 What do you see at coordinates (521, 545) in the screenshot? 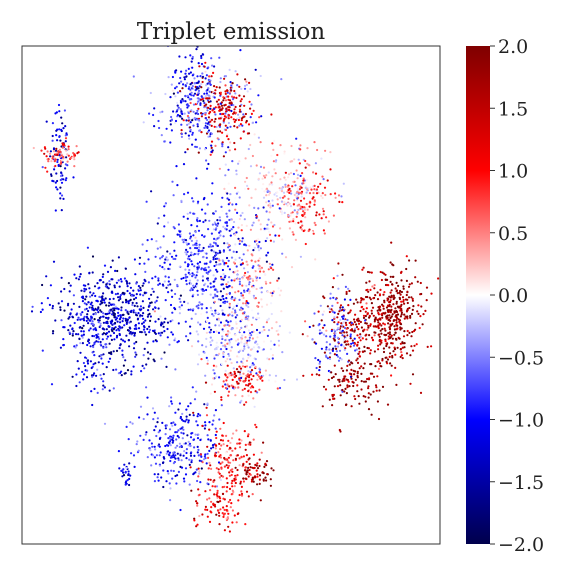
I see `colorbar-tick-label: −2.0` at bounding box center [521, 545].